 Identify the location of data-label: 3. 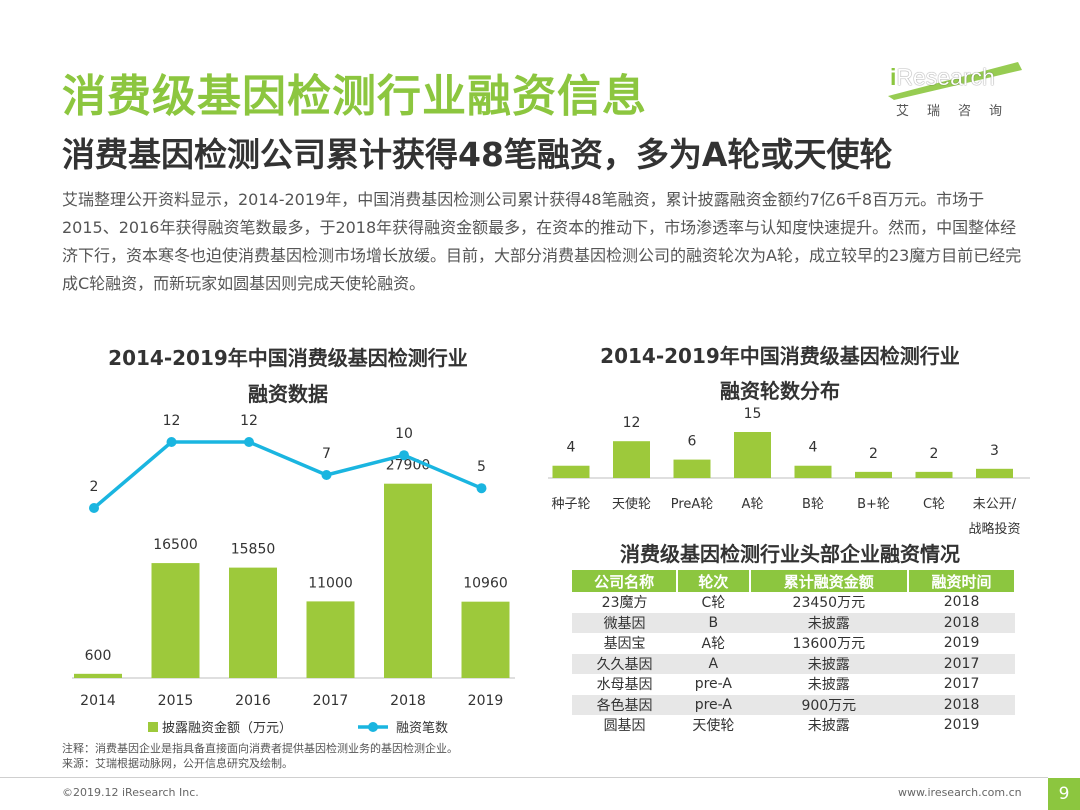
(994, 451).